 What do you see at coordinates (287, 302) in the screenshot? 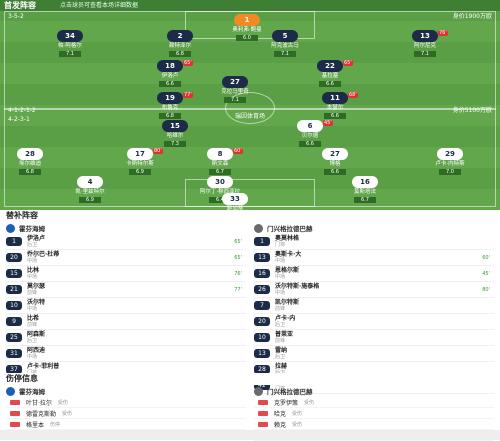
I see `sub-name: 凯尔特斯` at bounding box center [287, 302].